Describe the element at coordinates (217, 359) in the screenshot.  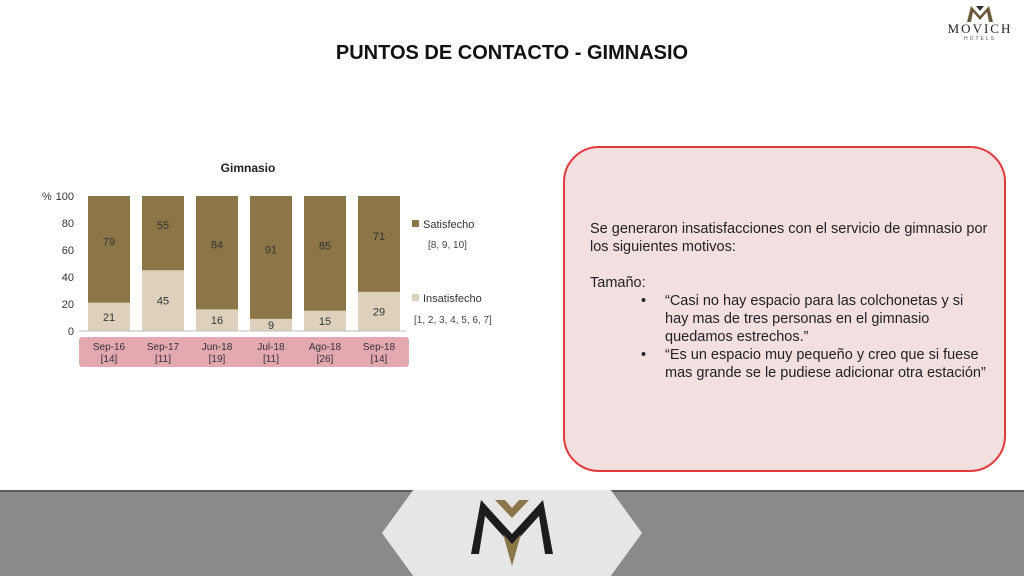
I see `x-tick-sample-size: [19]` at that location.